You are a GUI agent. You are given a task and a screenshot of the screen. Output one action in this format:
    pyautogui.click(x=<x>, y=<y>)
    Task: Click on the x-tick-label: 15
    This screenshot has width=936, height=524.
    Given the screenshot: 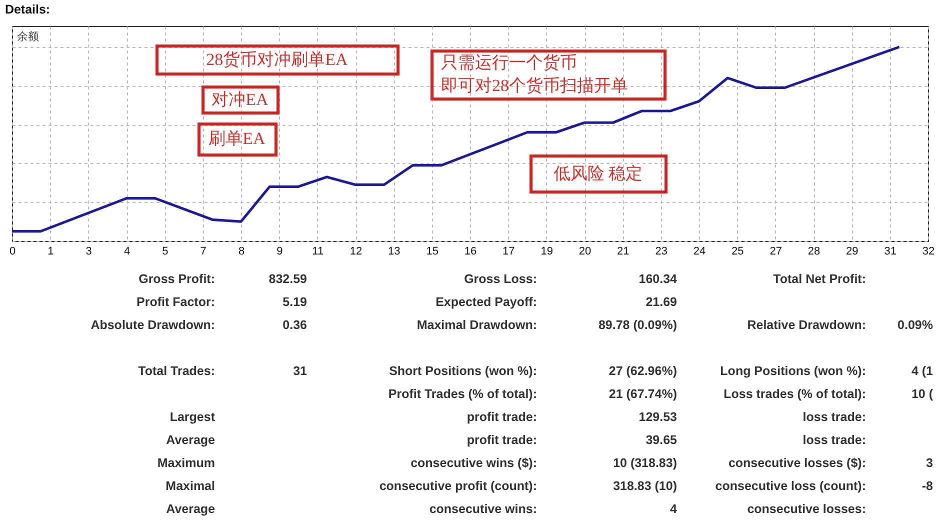 What is the action you would take?
    pyautogui.click(x=432, y=252)
    